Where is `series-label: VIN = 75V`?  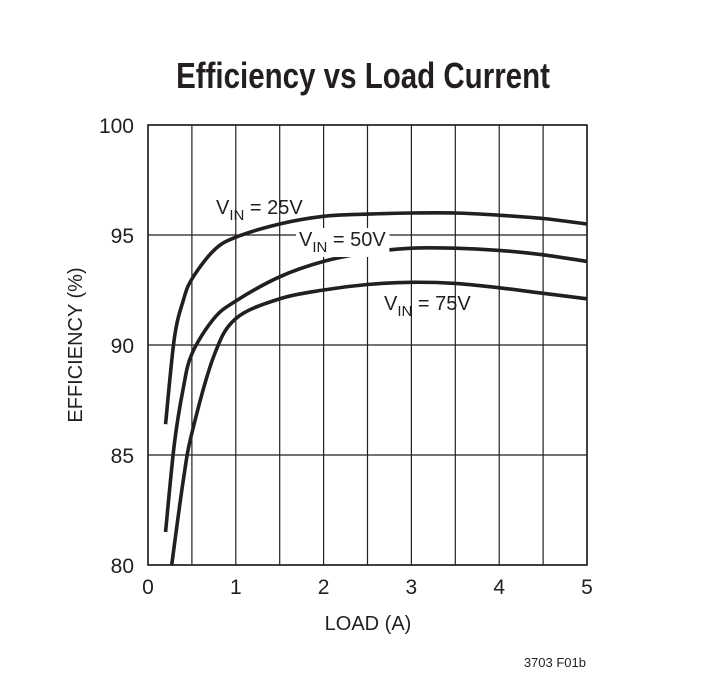
series-label: VIN = 75V is located at coordinates (427, 306).